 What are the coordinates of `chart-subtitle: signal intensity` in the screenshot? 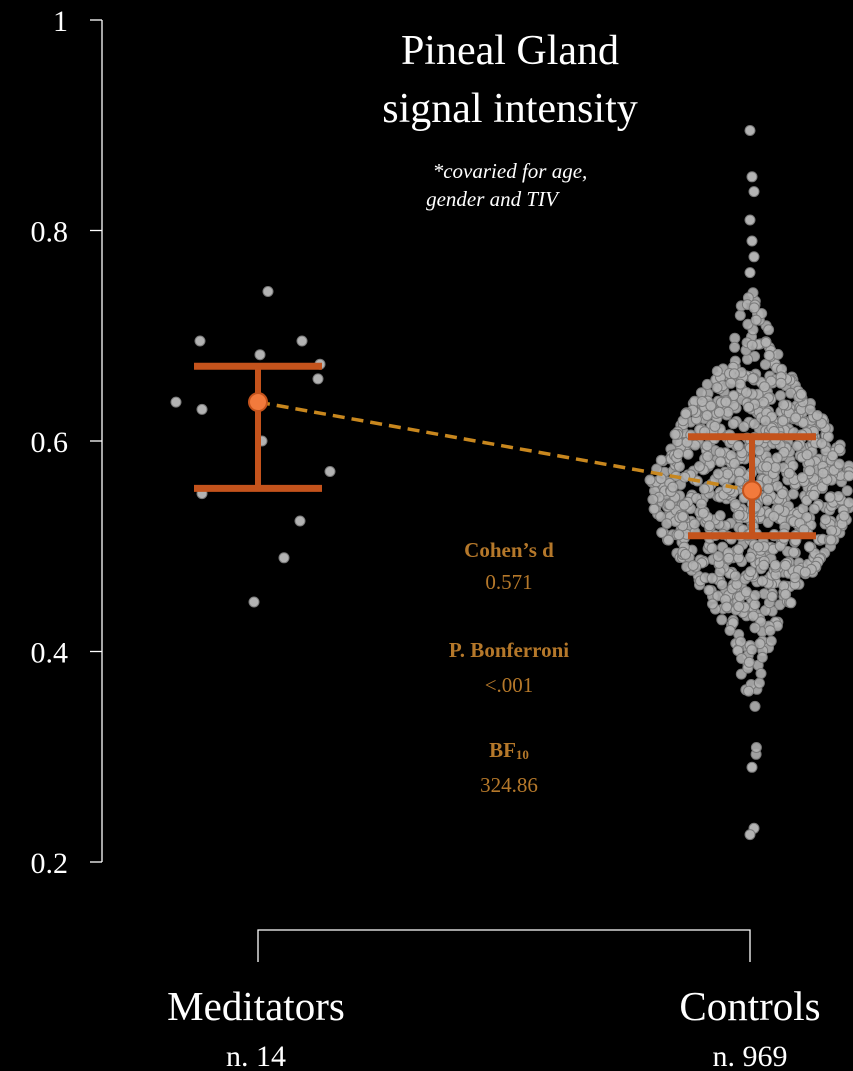 It's located at (510, 109).